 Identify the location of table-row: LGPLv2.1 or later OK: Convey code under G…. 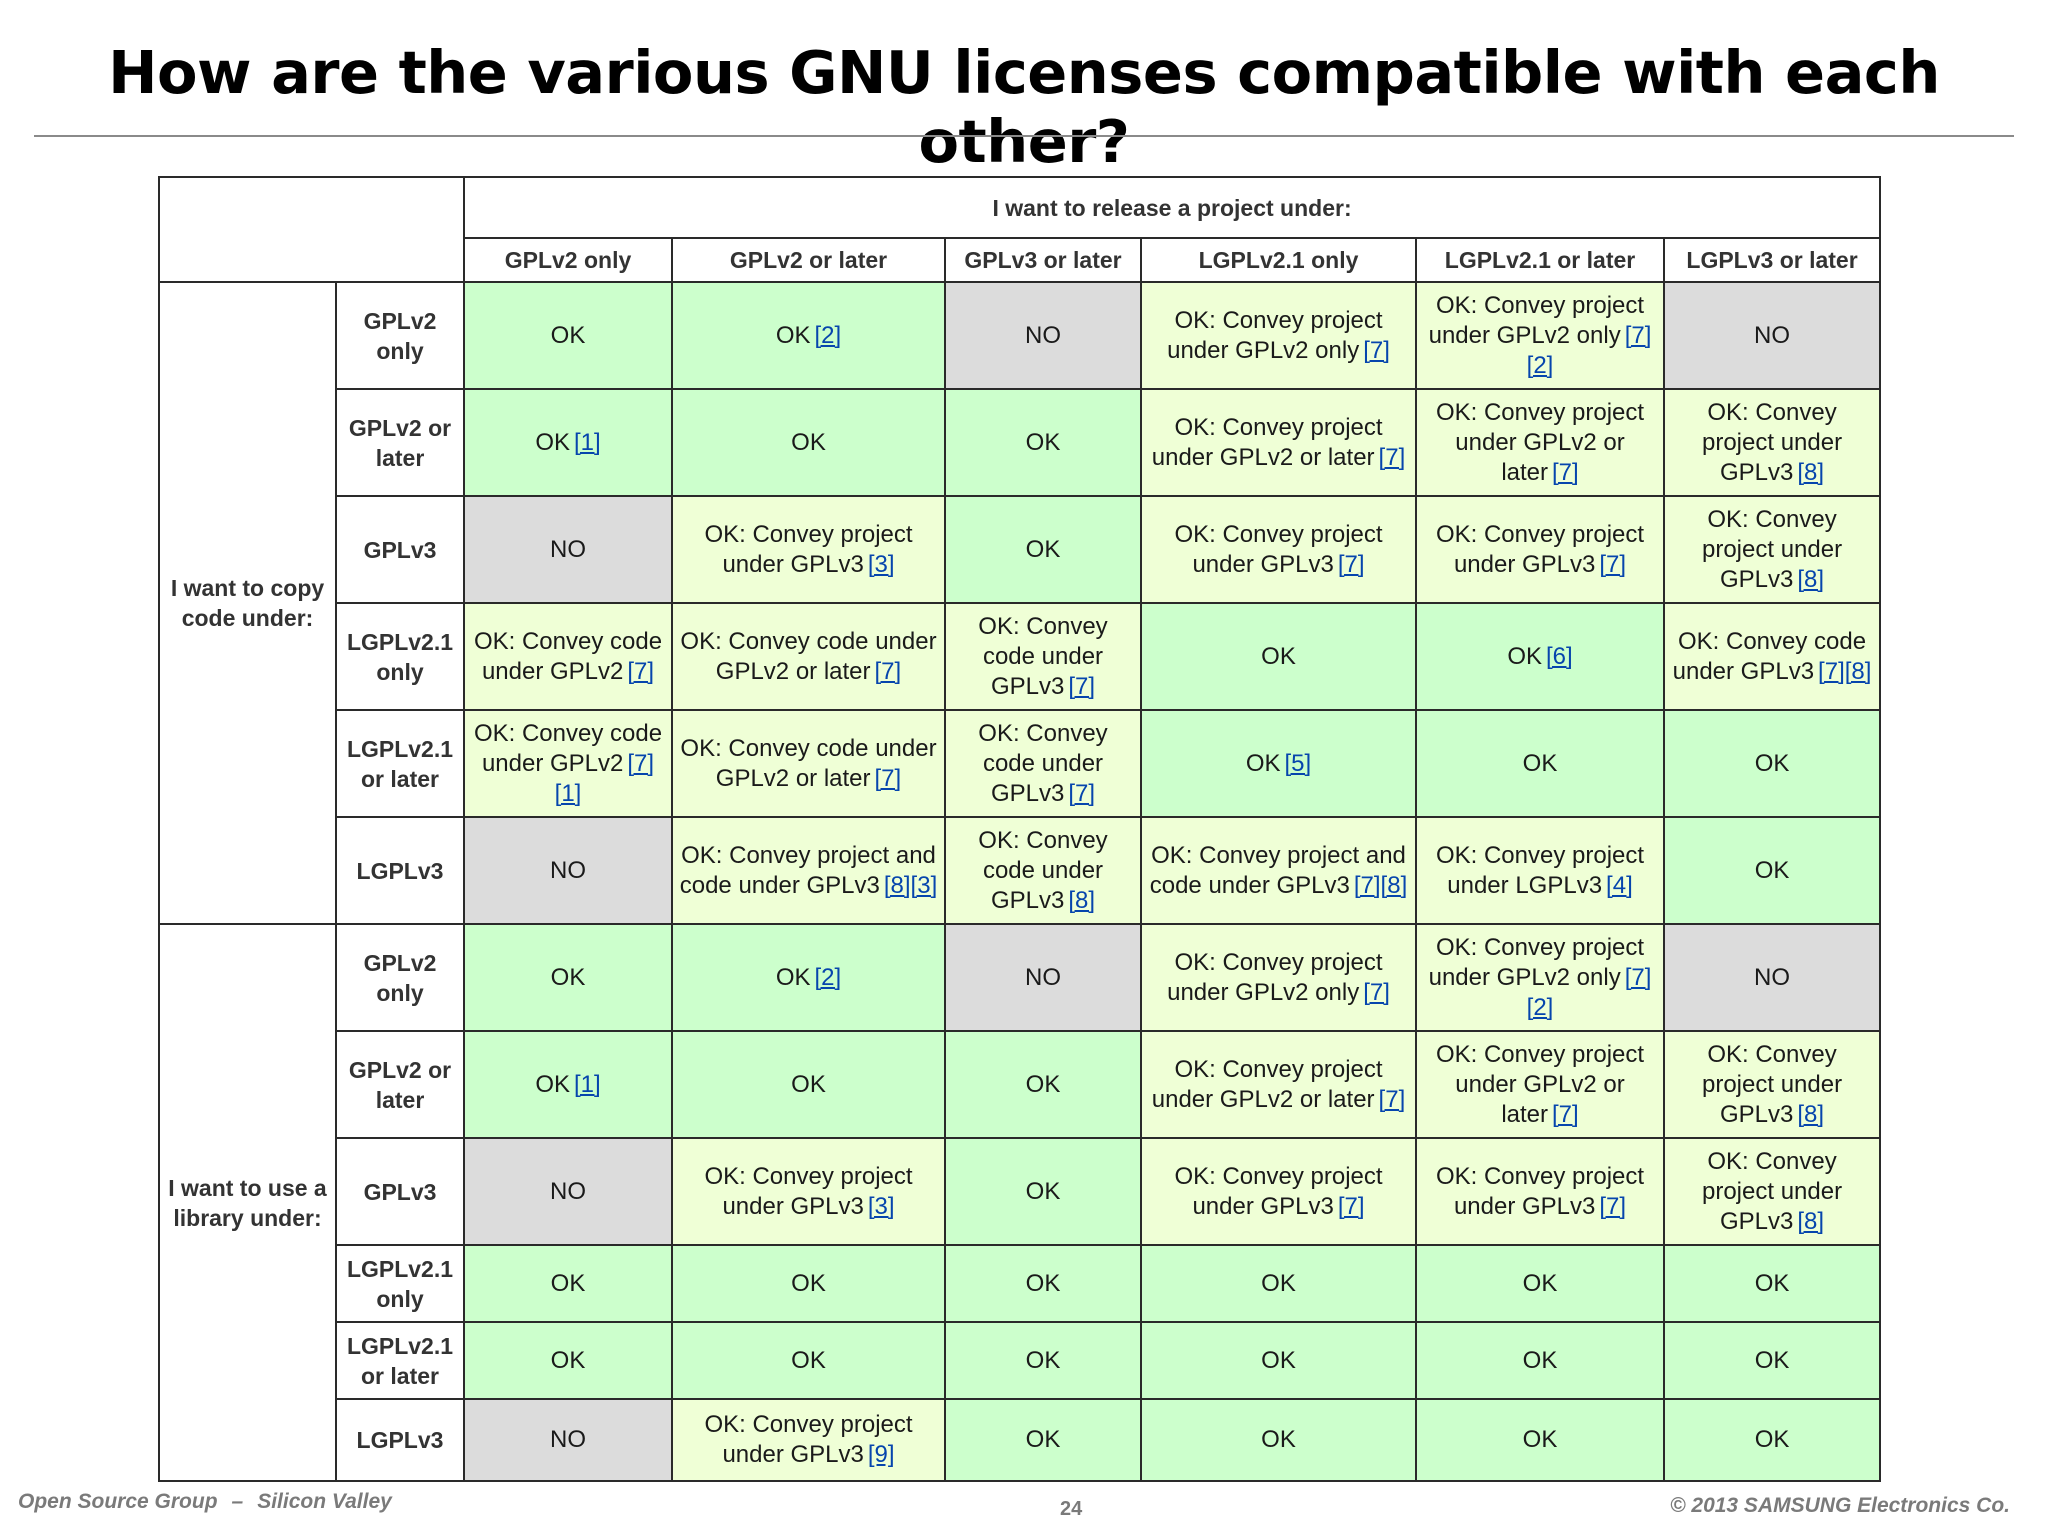
(1020, 763).